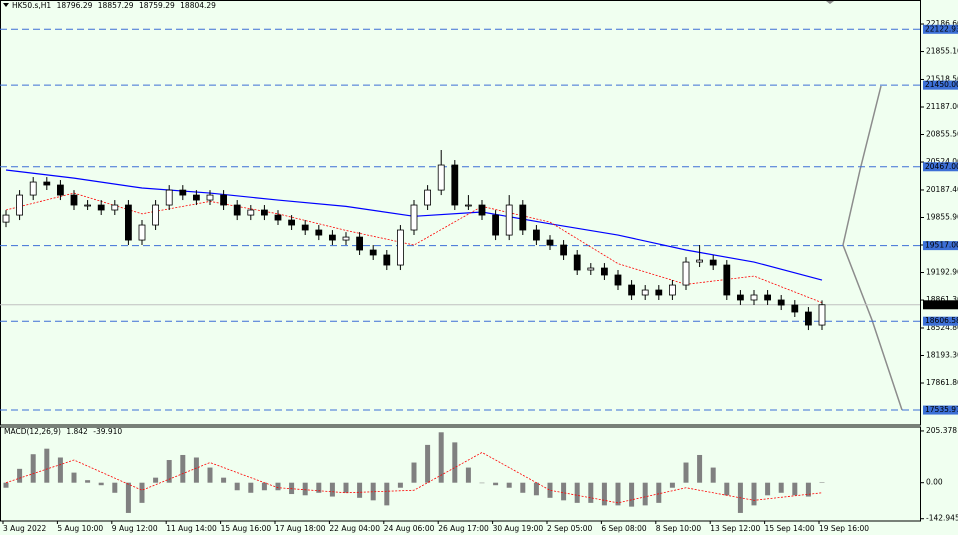  I want to click on y-tick-label: 21855.10, so click(942, 51).